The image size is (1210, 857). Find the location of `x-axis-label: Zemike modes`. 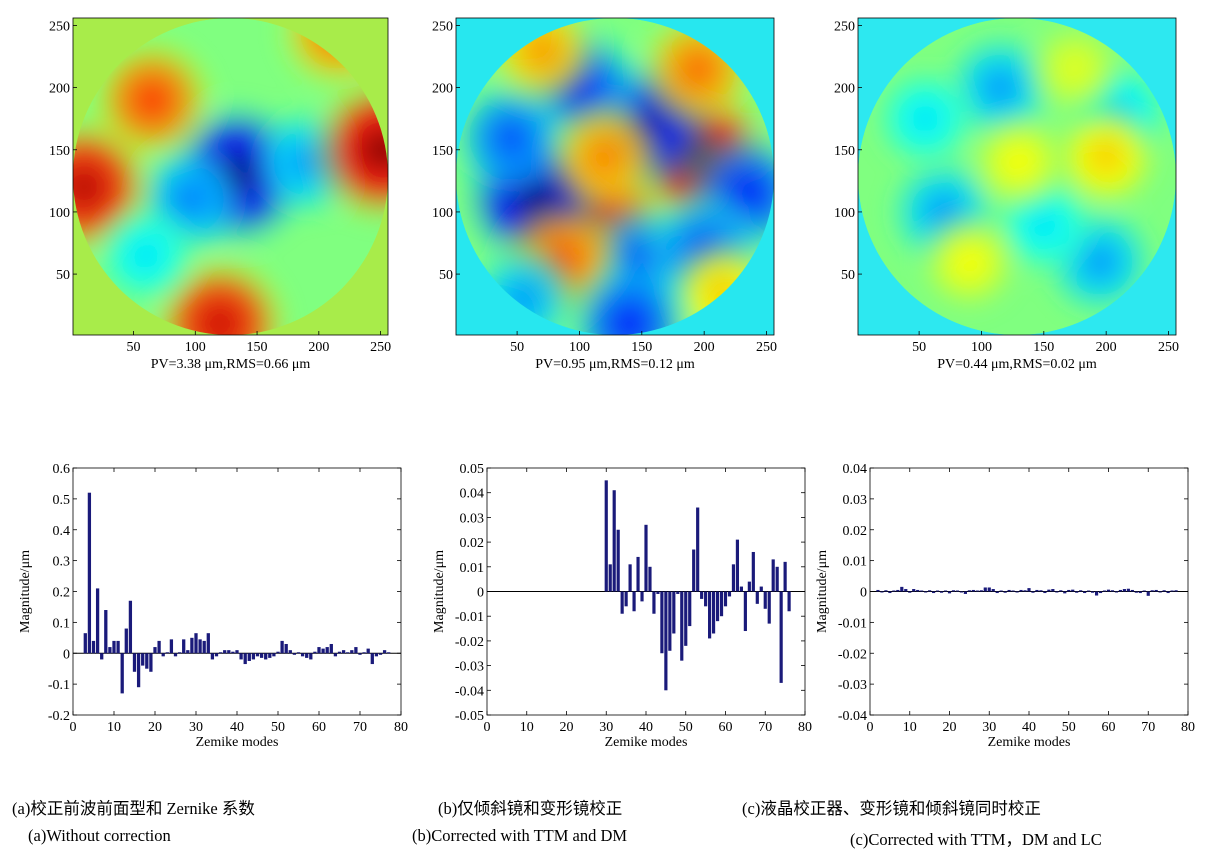

x-axis-label: Zemike modes is located at coordinates (237, 742).